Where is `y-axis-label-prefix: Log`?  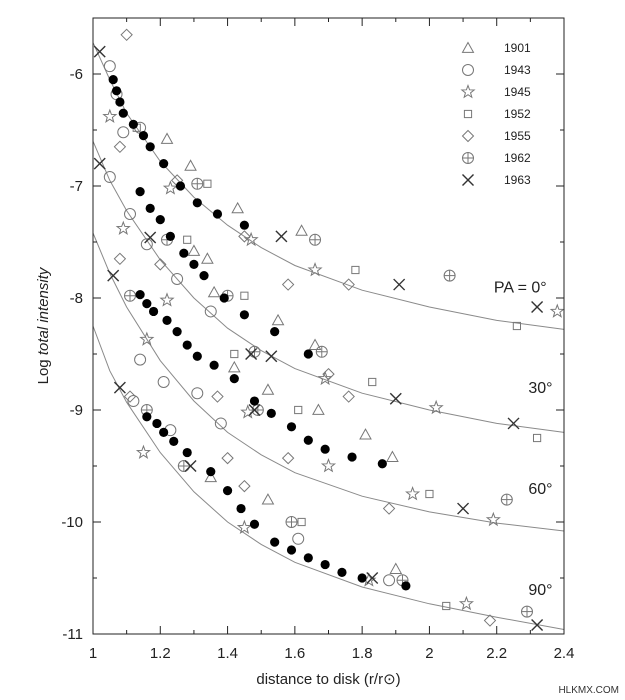 y-axis-label-prefix: Log is located at coordinates (43, 369).